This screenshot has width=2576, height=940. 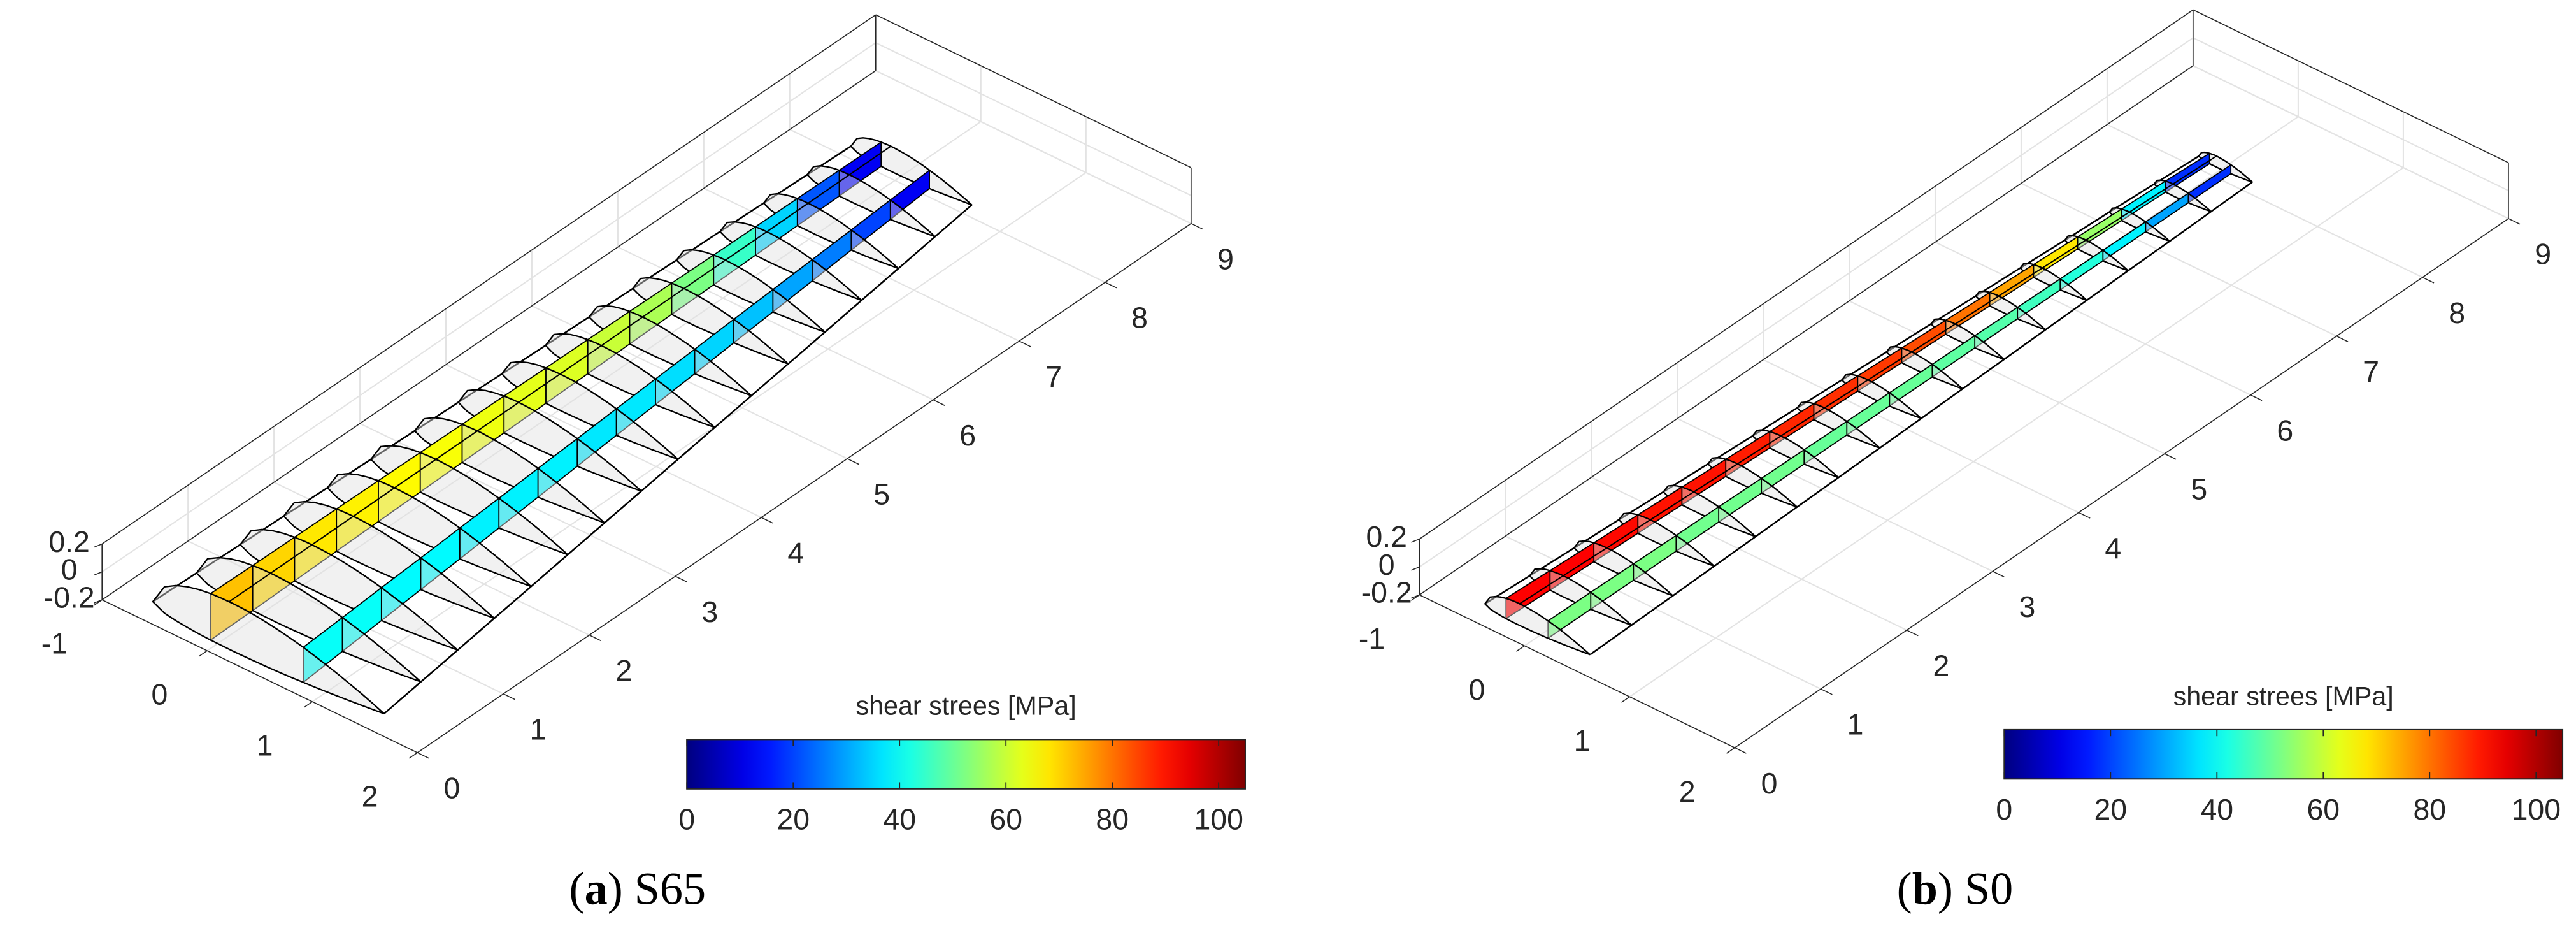 What do you see at coordinates (265, 745) in the screenshot?
I see `chord-tick-label: 1` at bounding box center [265, 745].